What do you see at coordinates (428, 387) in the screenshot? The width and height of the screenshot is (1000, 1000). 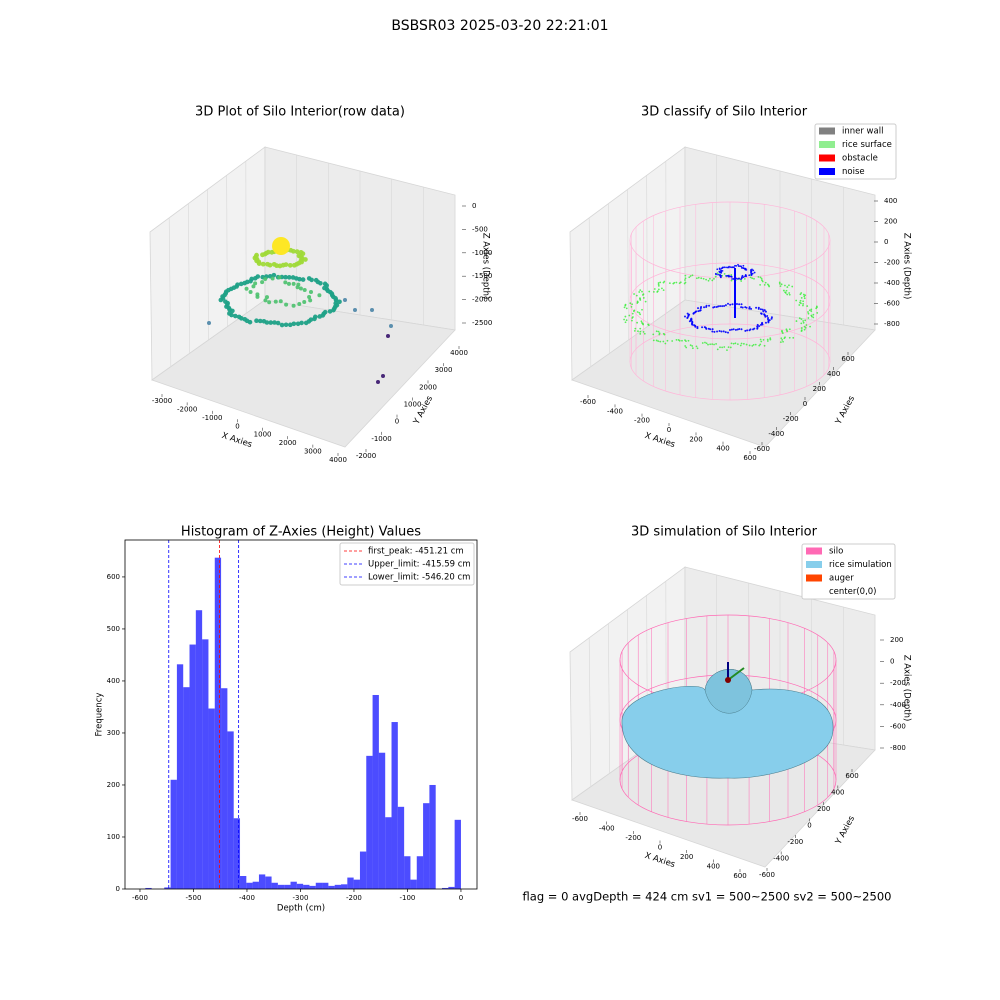 I see `y-tick-label: 2000` at bounding box center [428, 387].